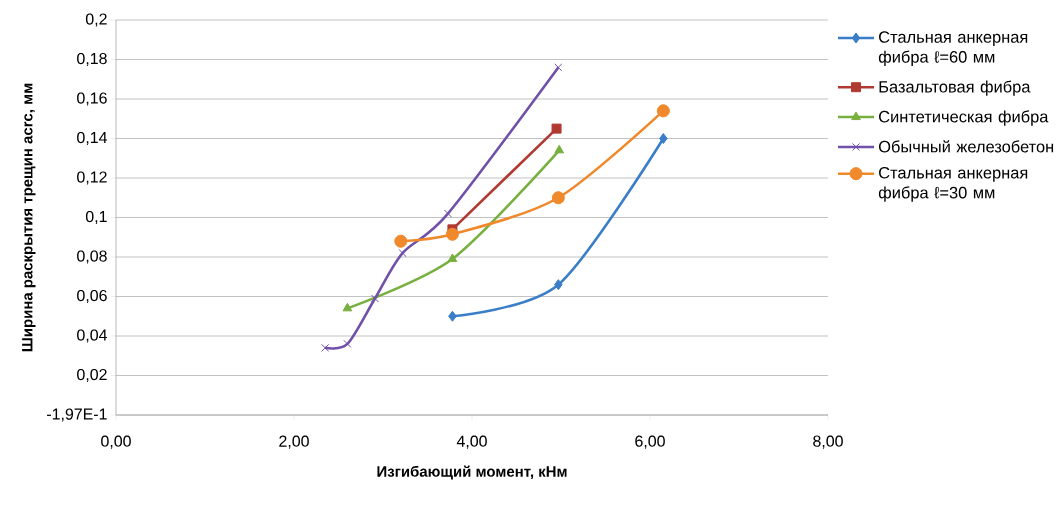 This screenshot has height=506, width=1062. Describe the element at coordinates (953, 184) in the screenshot. I see `legend-label: Стальная анкерная фибра ℓ=30 мм` at that location.